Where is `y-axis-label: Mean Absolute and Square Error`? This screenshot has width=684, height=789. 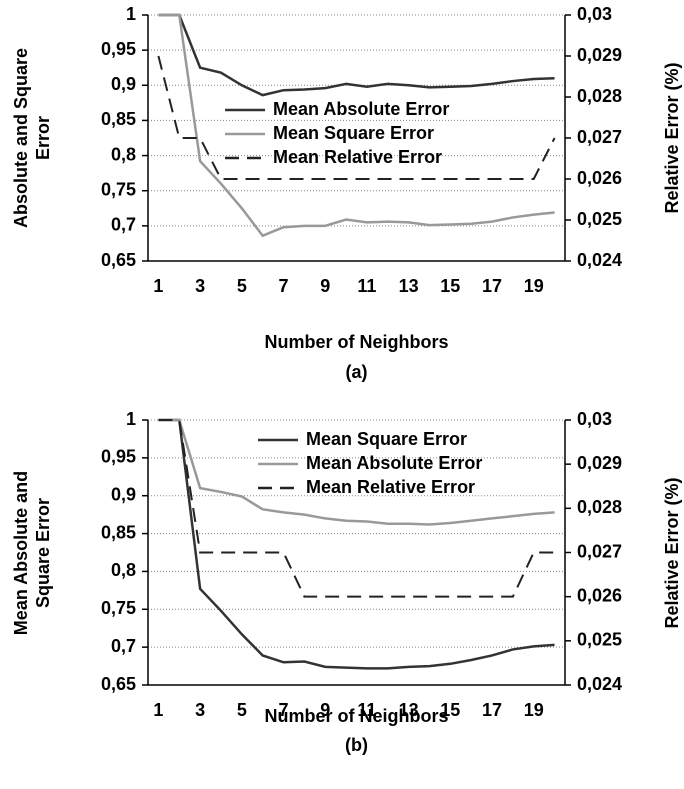 y-axis-label: Mean Absolute and Square Error is located at coordinates (32, 552).